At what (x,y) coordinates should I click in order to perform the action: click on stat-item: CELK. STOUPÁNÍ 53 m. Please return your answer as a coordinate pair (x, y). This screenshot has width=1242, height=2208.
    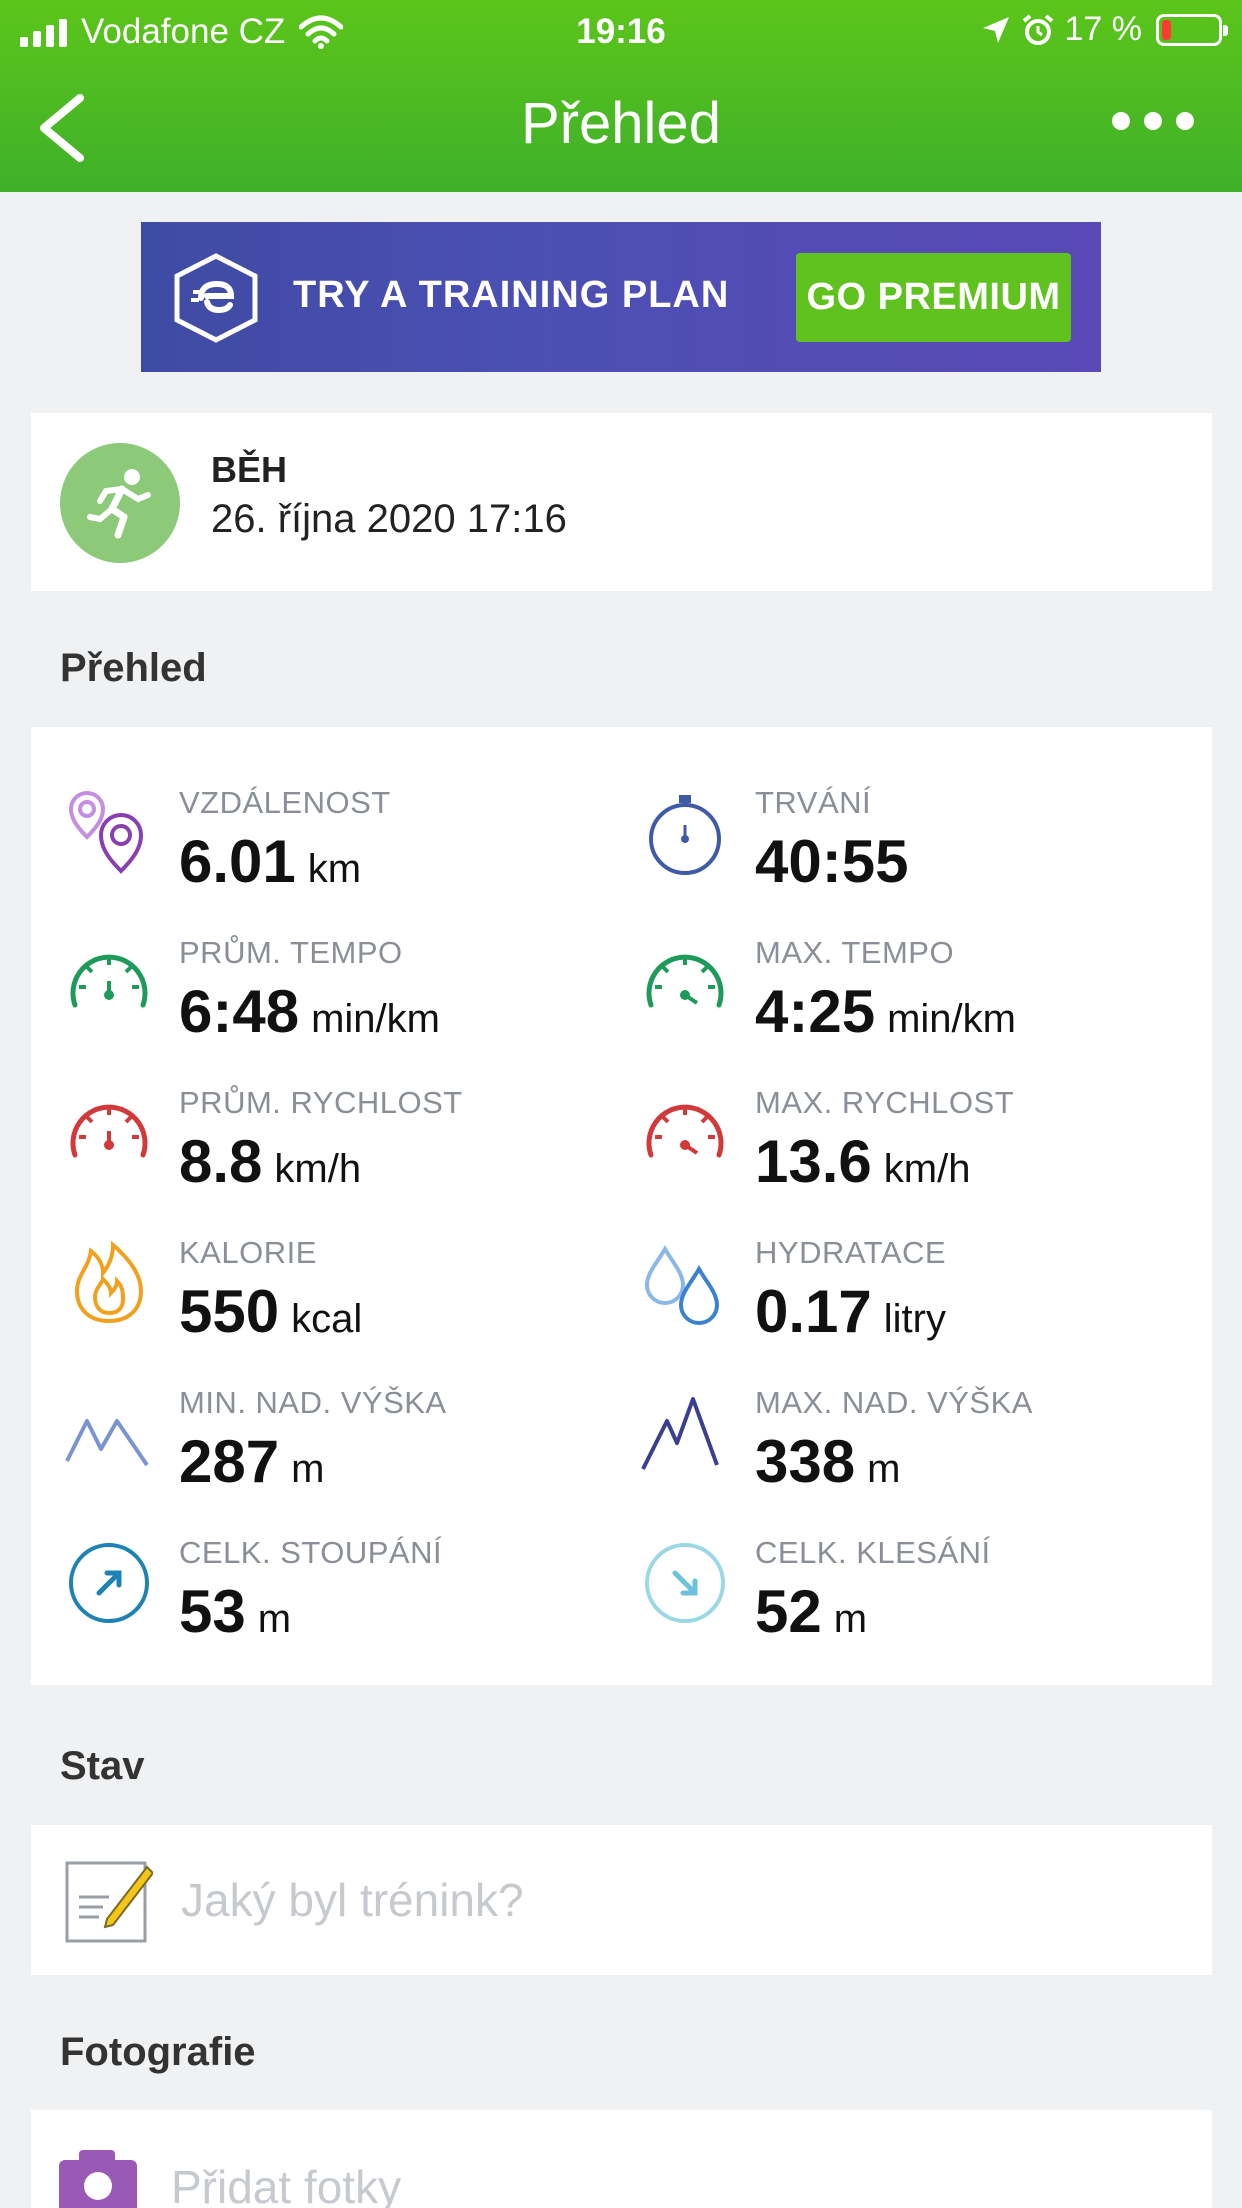
    Looking at the image, I should click on (341, 1600).